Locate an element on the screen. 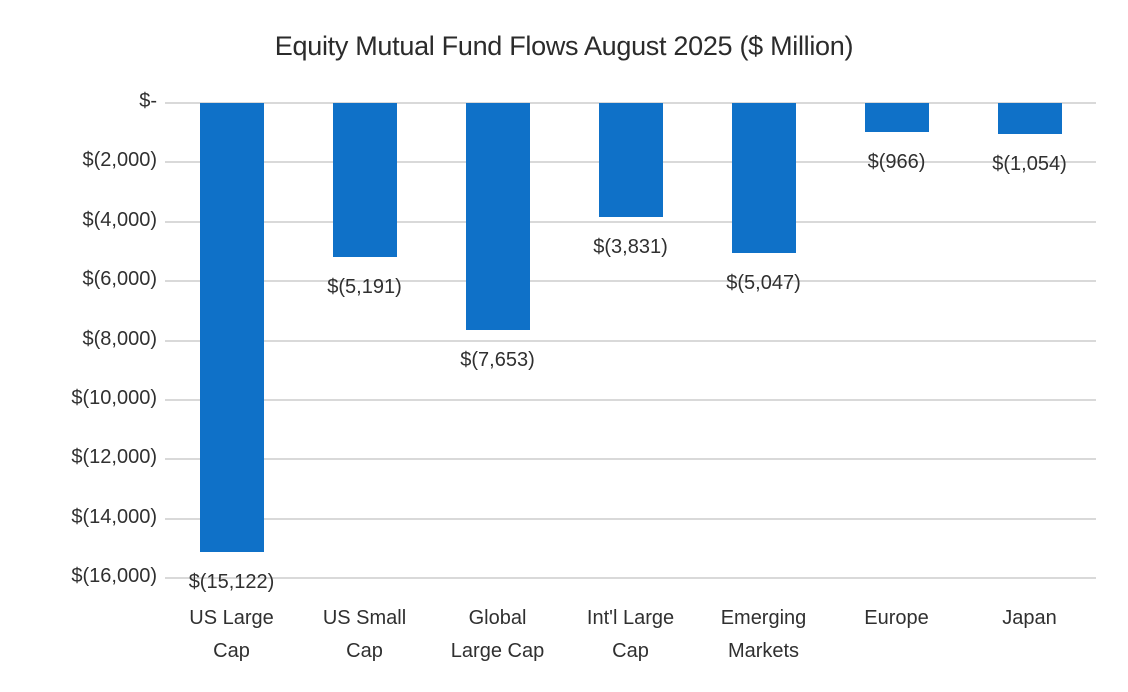  x-category-label-line: US Large is located at coordinates (231, 618).